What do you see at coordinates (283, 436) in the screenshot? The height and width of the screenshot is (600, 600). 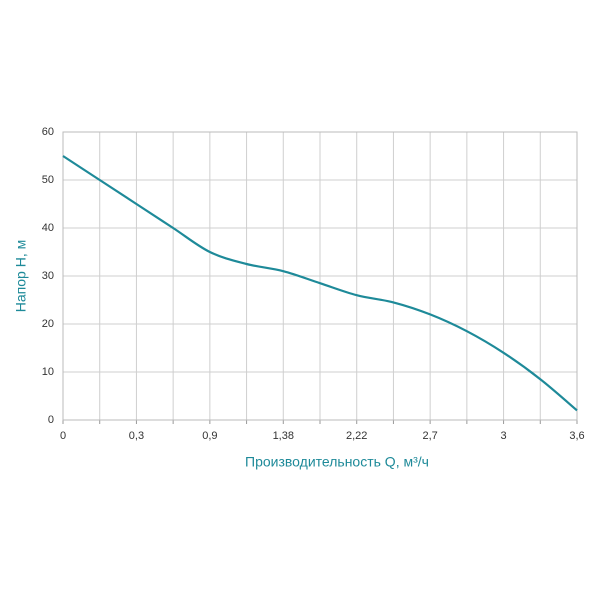 I see `x-tick-label: 1,38` at bounding box center [283, 436].